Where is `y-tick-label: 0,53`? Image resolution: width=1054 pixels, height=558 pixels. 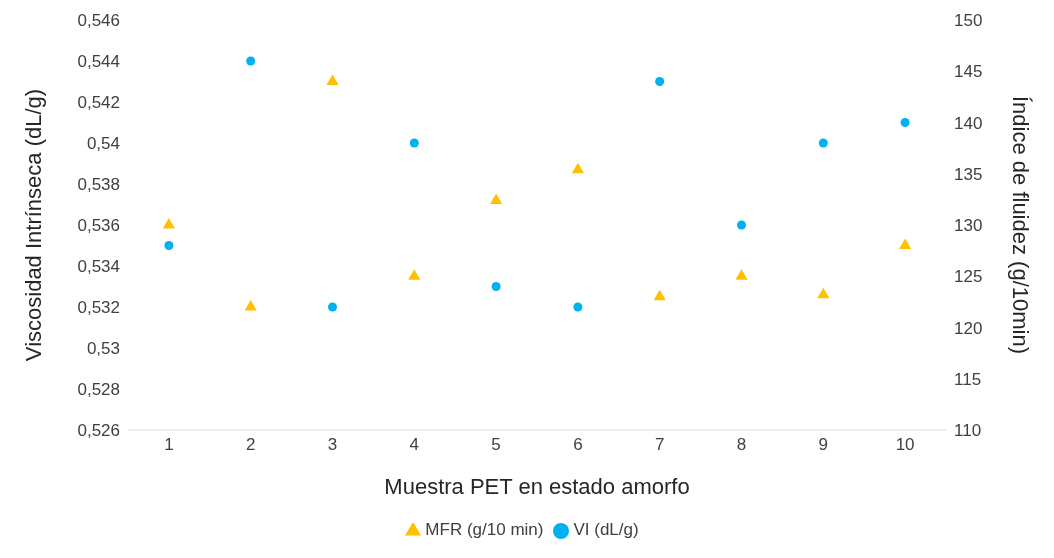 y-tick-label: 0,53 is located at coordinates (103, 349).